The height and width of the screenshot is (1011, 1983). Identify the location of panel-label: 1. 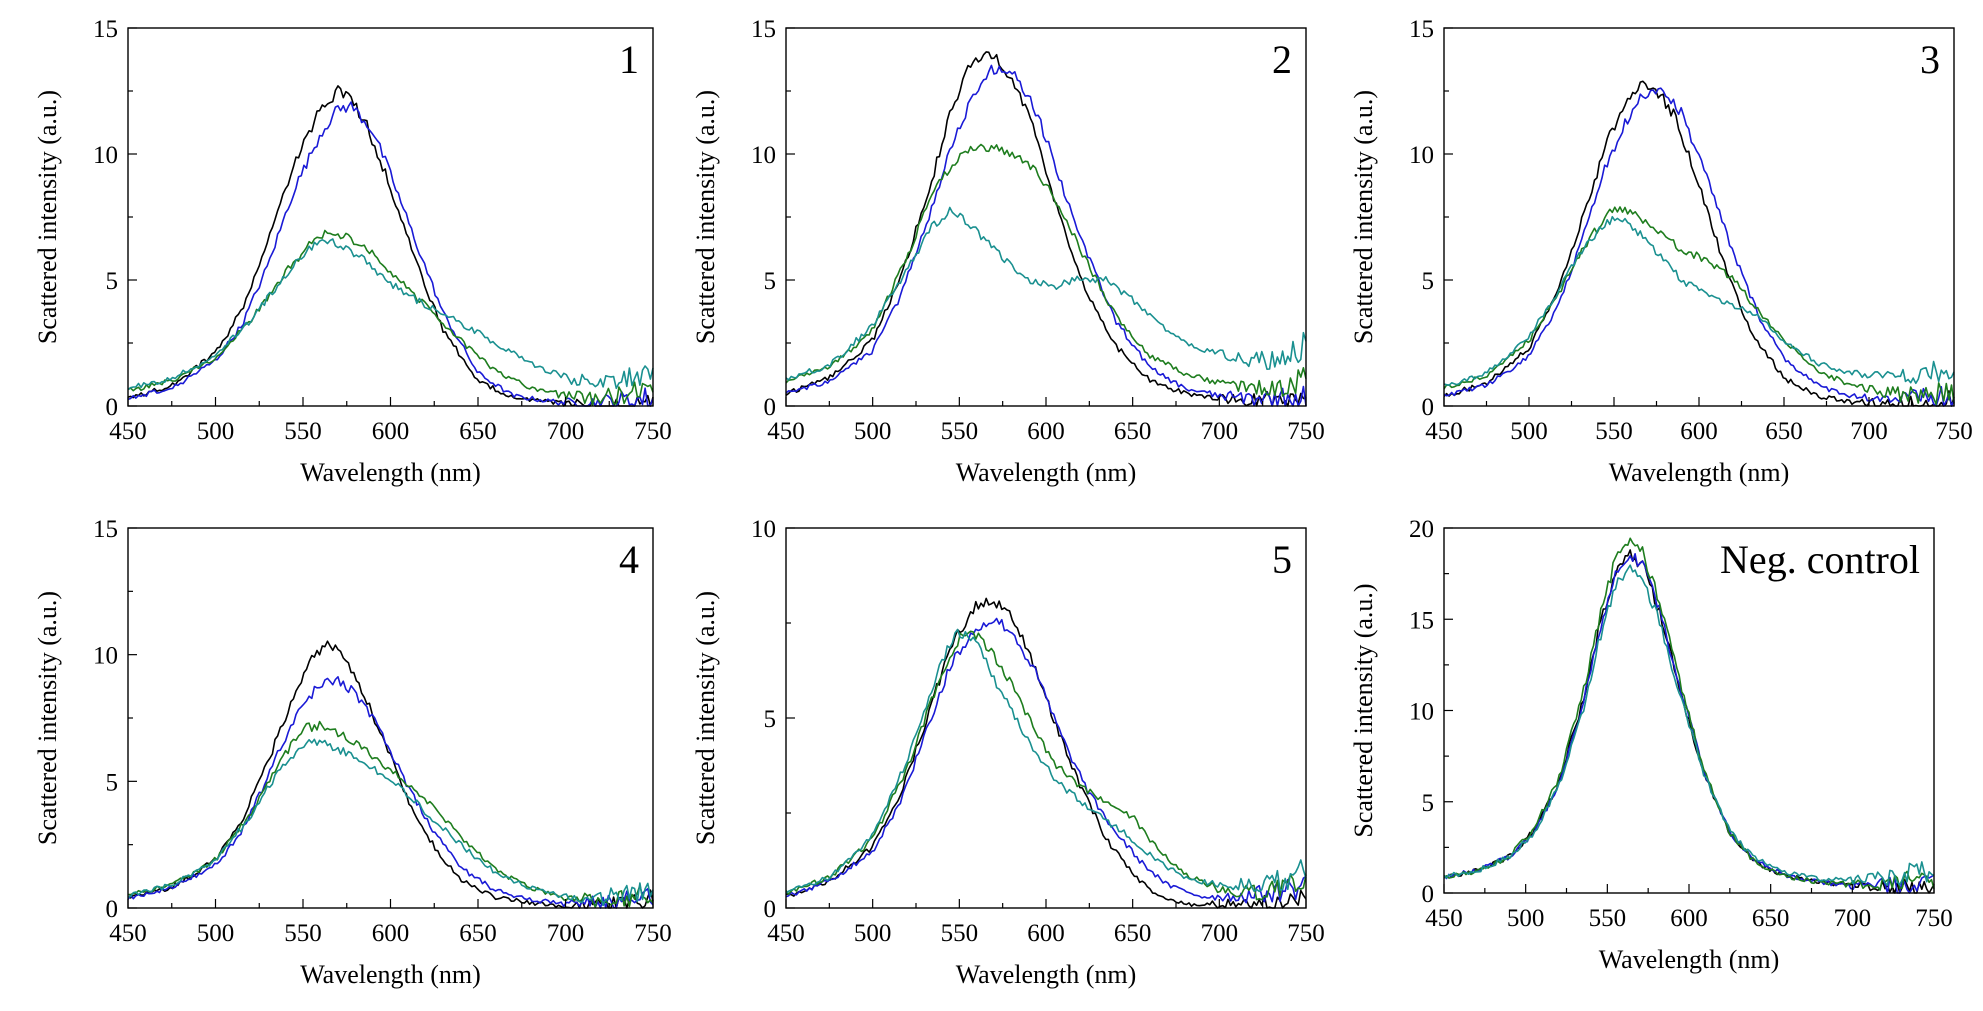
(629, 59).